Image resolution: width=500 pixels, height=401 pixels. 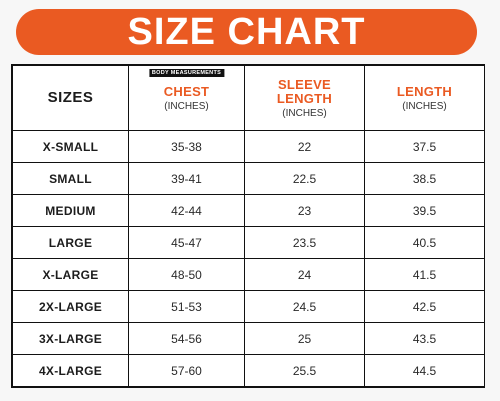 I want to click on length-value-cell: 41.5, so click(x=424, y=274).